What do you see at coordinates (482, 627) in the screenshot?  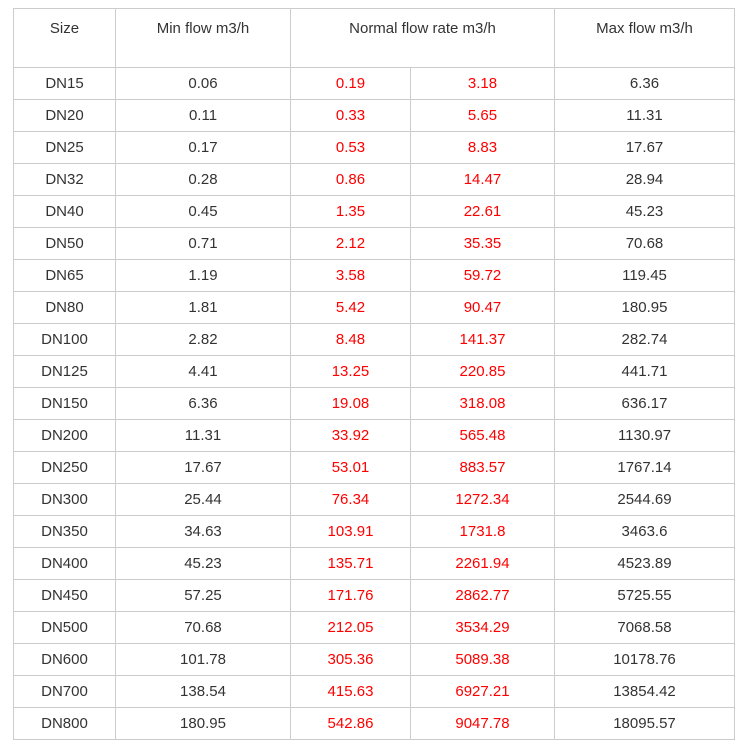 I see `normal-flow-high-cell: 3534.29` at bounding box center [482, 627].